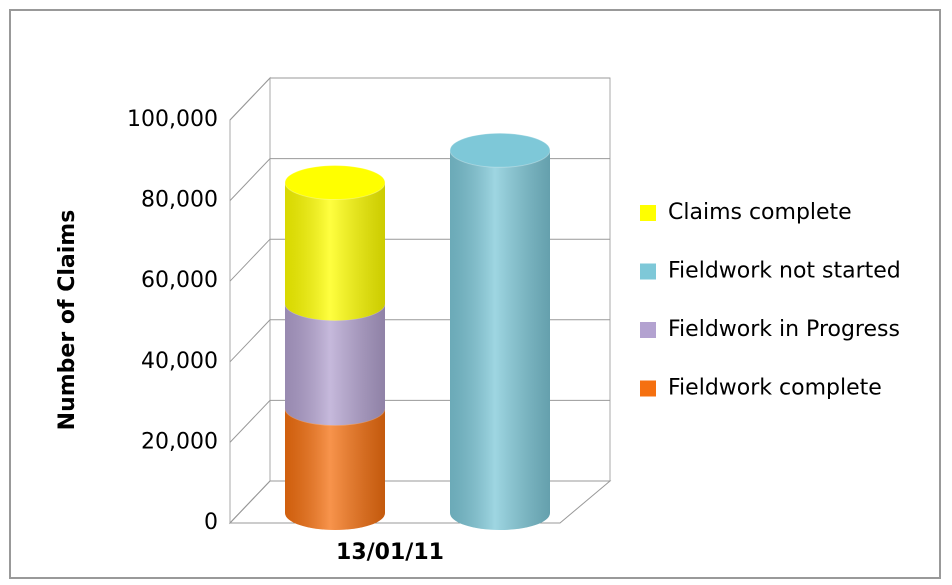 The height and width of the screenshot is (585, 952). What do you see at coordinates (250, 300) in the screenshot?
I see `side-wall` at bounding box center [250, 300].